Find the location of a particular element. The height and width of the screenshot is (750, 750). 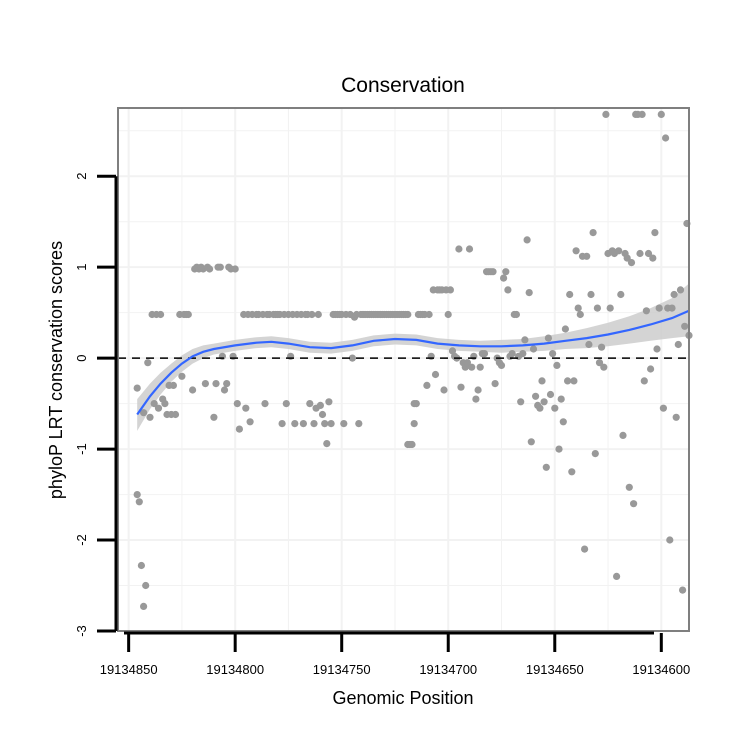

x-tick-label: 19134800 is located at coordinates (235, 669).